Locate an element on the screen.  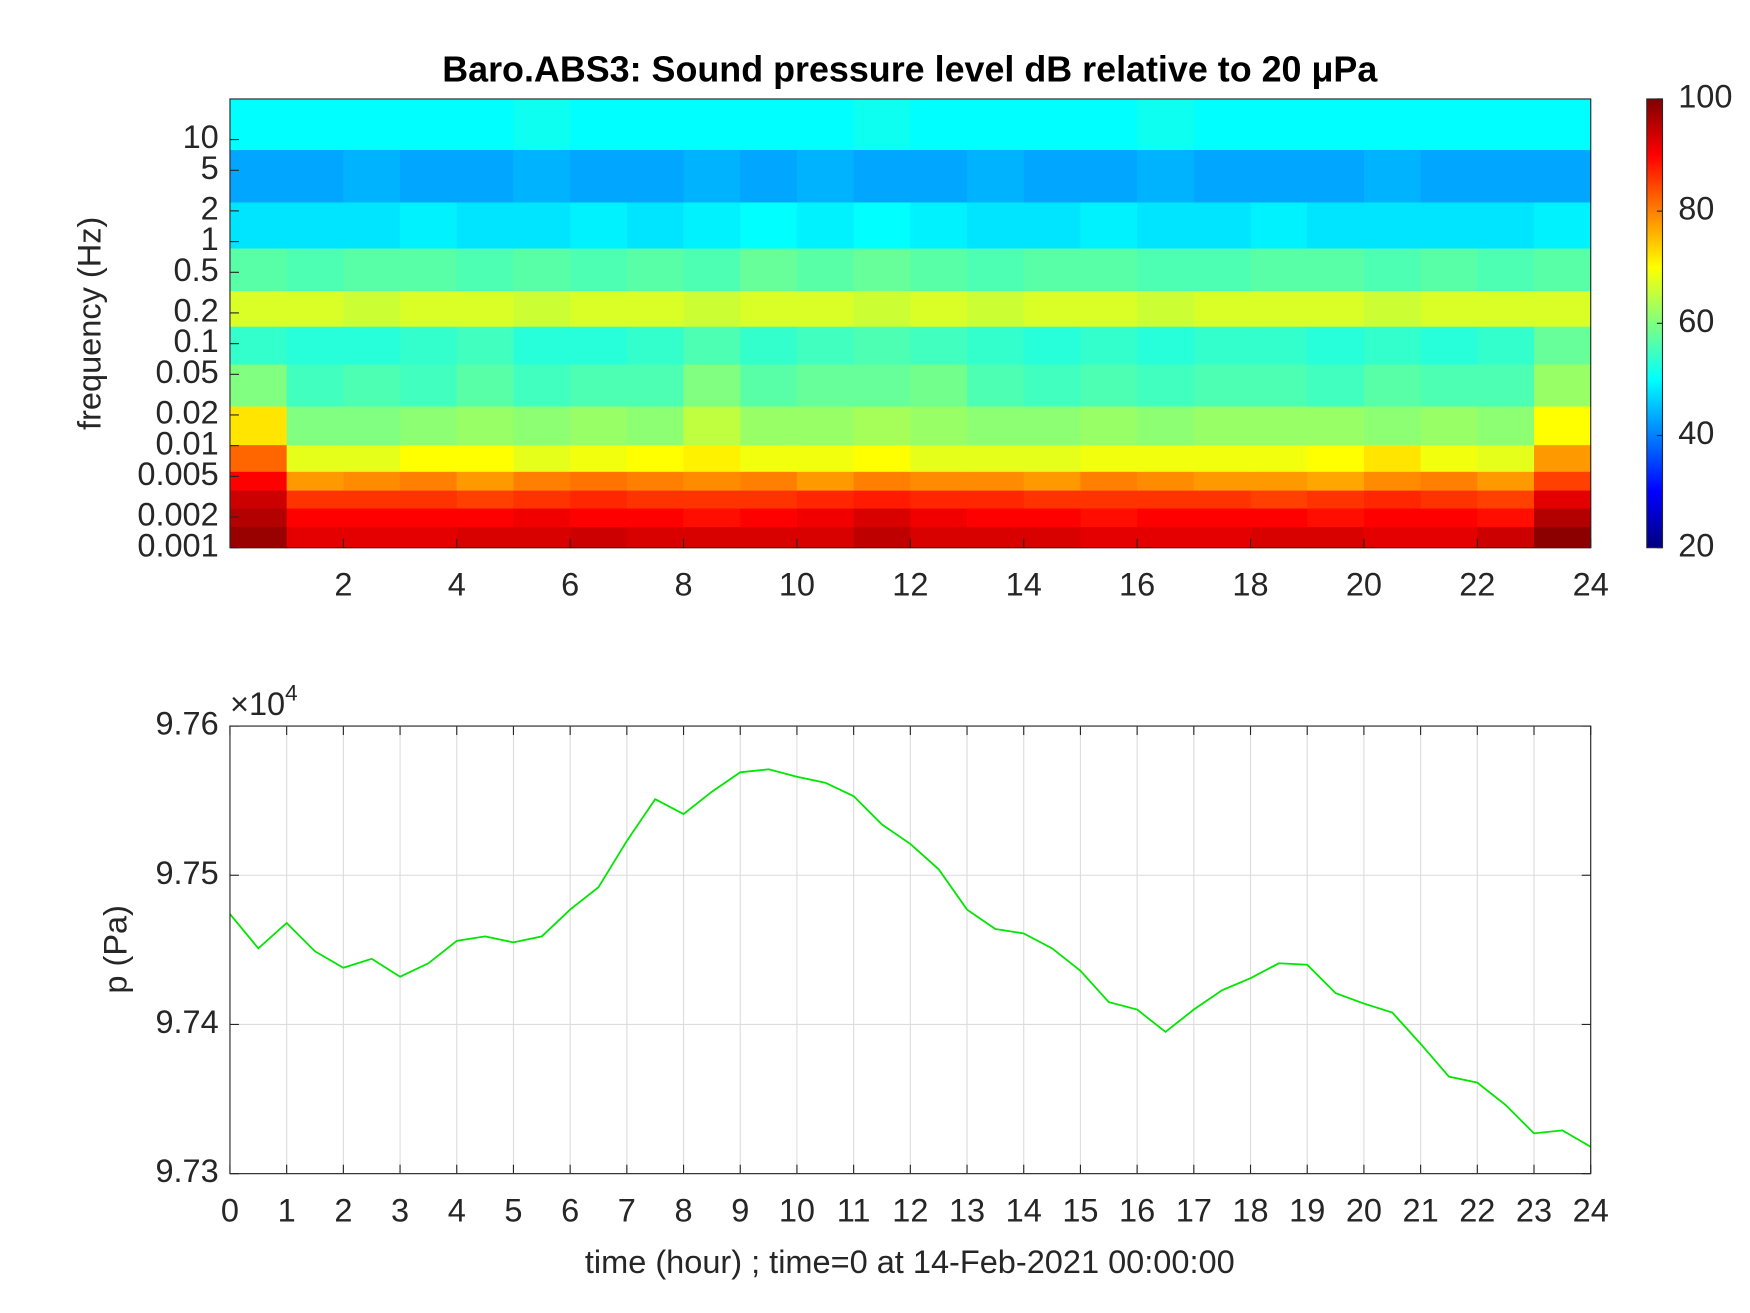
y-multiplier: ×10⁴ is located at coordinates (264, 701).